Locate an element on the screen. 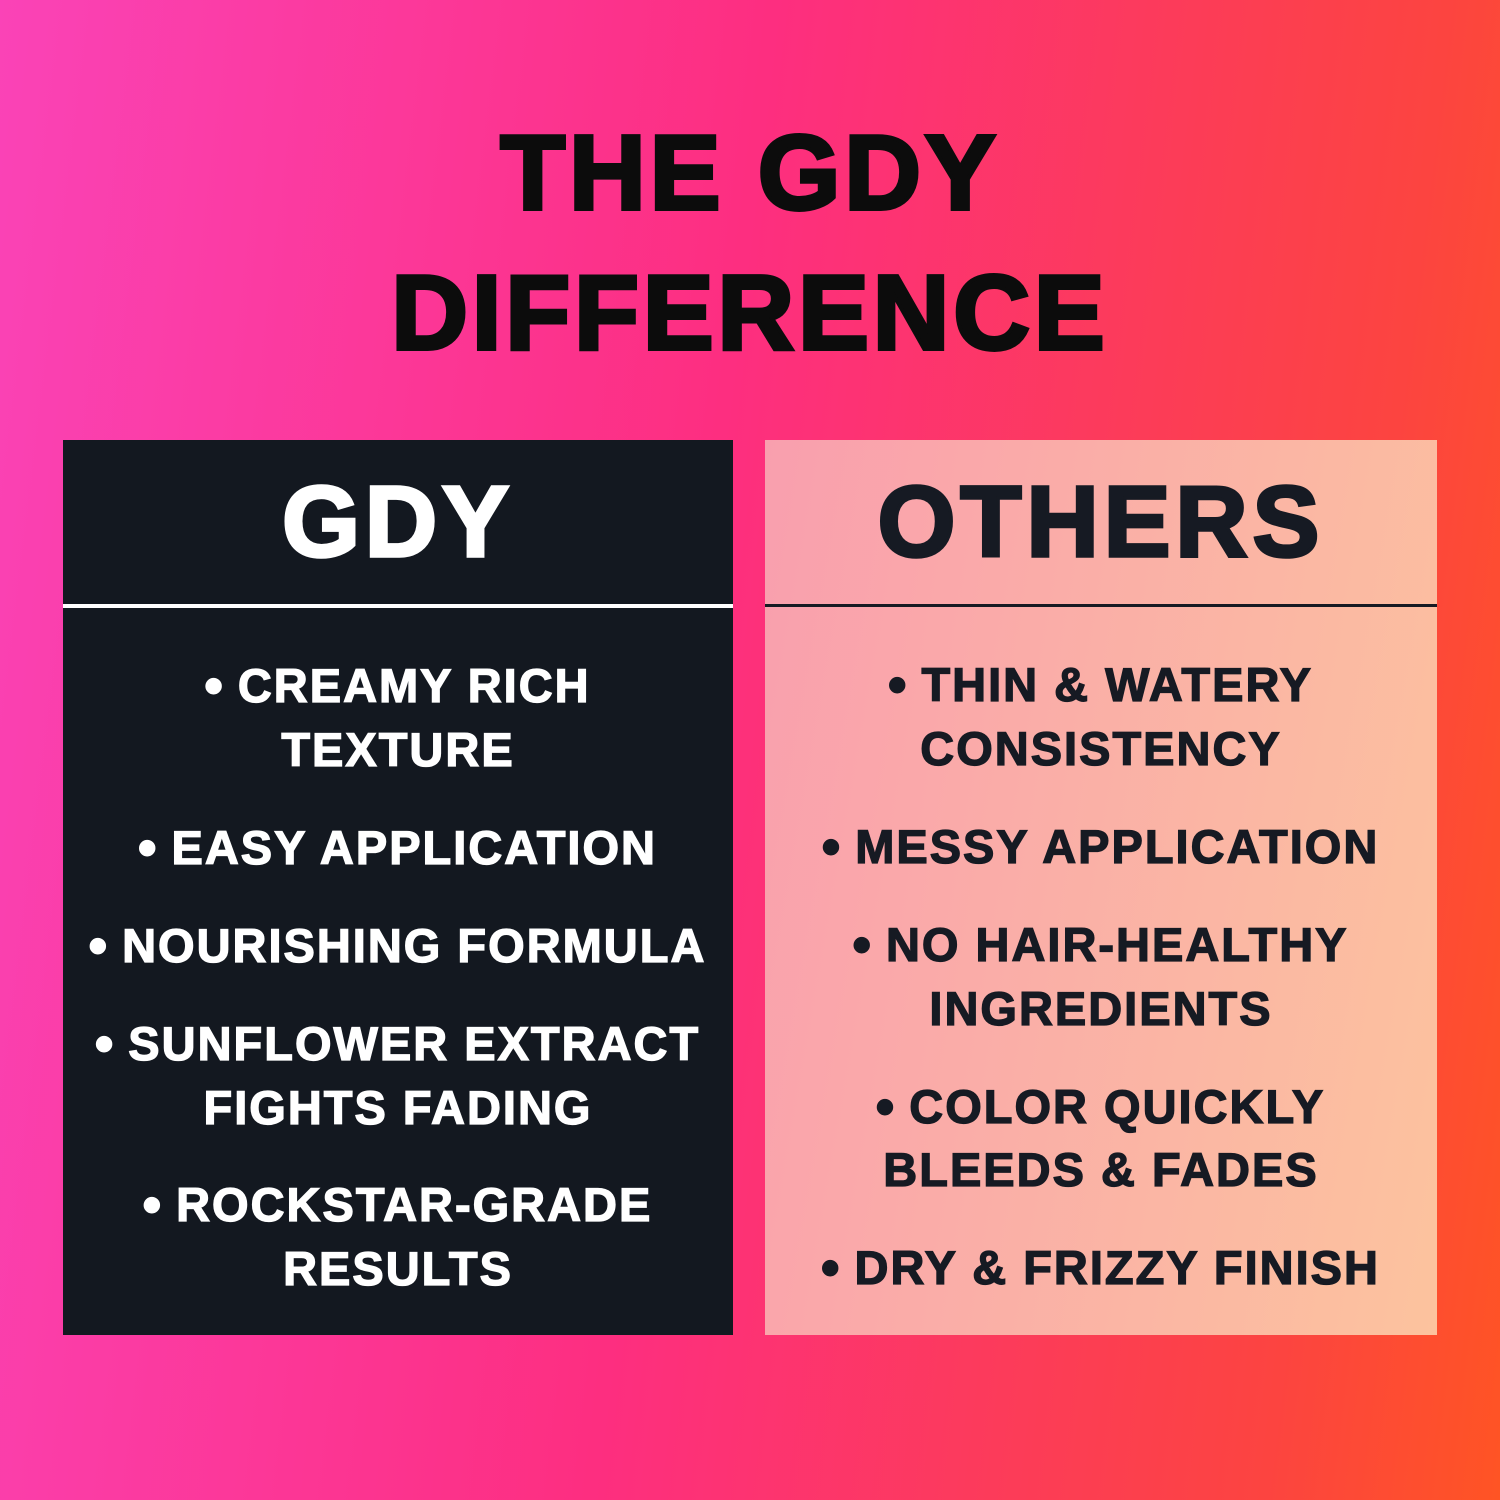 This screenshot has height=1500, width=1500. list-item: • NO HAIR-HEALTHY INGREDIENTS is located at coordinates (1101, 977).